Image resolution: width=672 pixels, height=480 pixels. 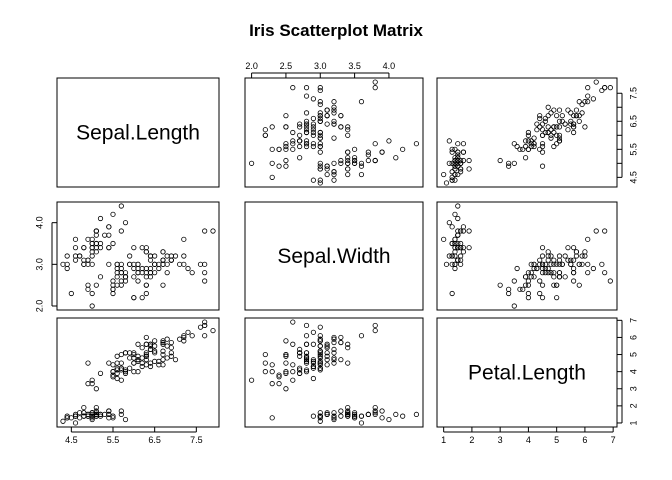 What do you see at coordinates (633, 121) in the screenshot?
I see `axis-tick-label: 6.5` at bounding box center [633, 121].